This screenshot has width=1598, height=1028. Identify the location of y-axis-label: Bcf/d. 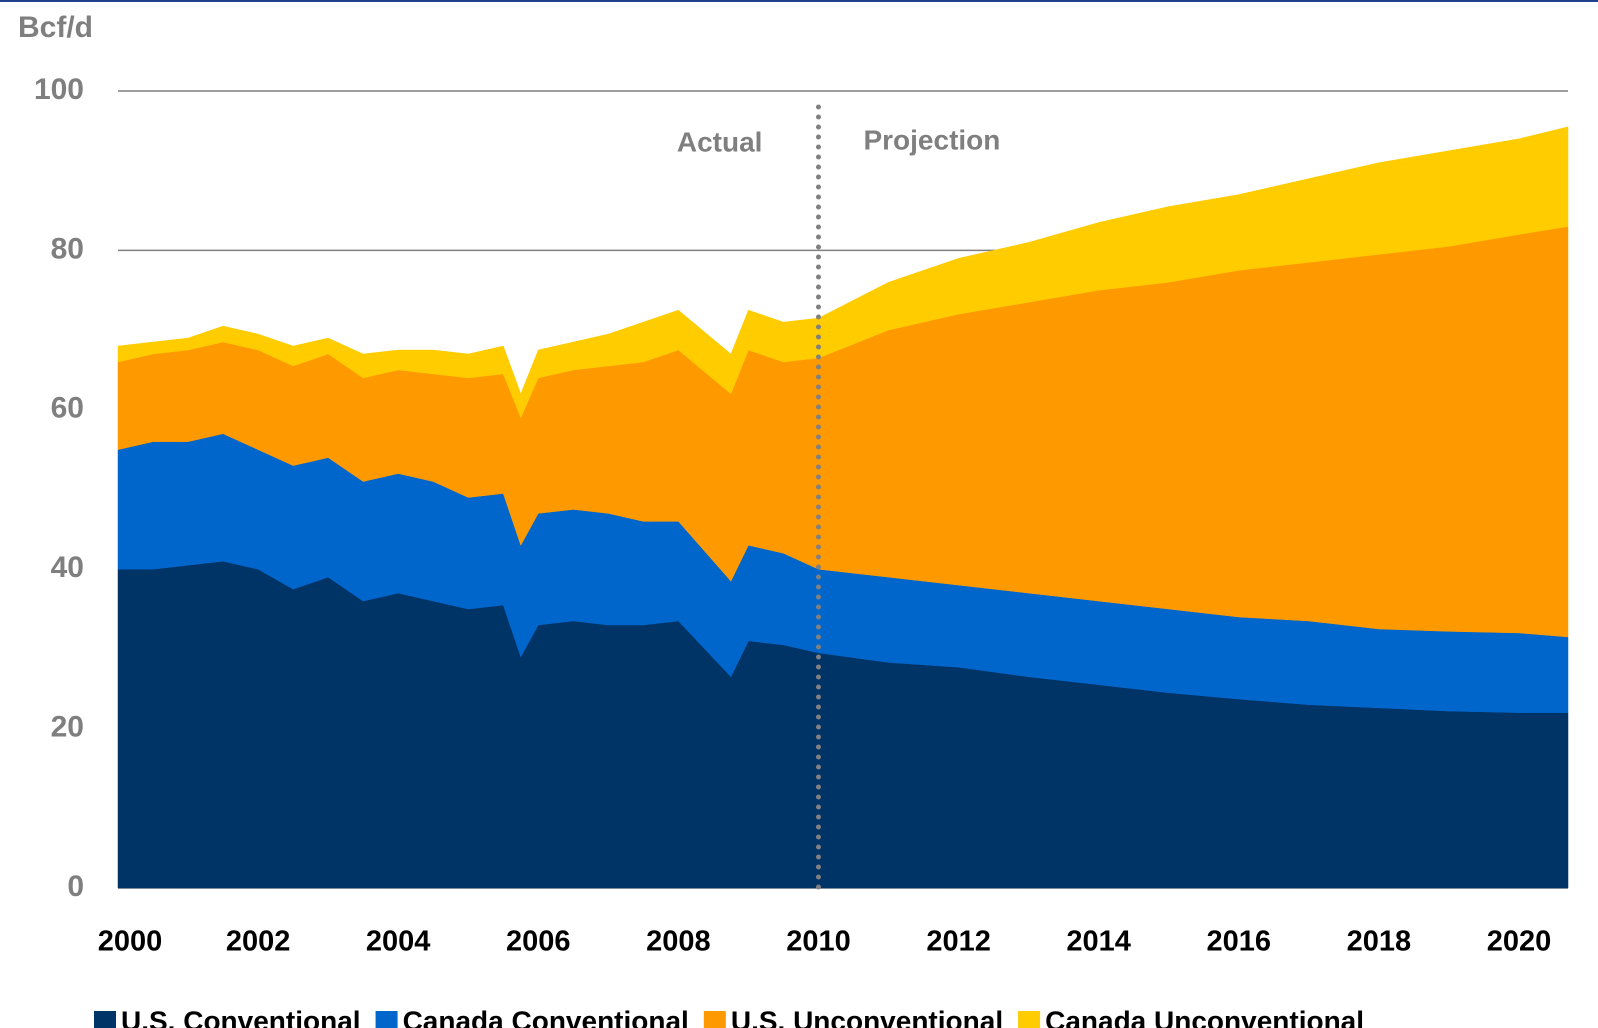
(55, 27).